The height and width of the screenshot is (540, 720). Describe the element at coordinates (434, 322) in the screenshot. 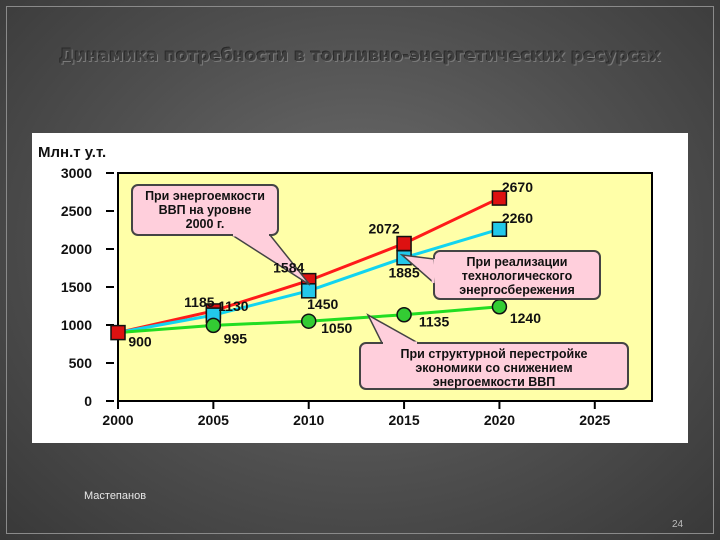

I see `data-label: 1135` at that location.